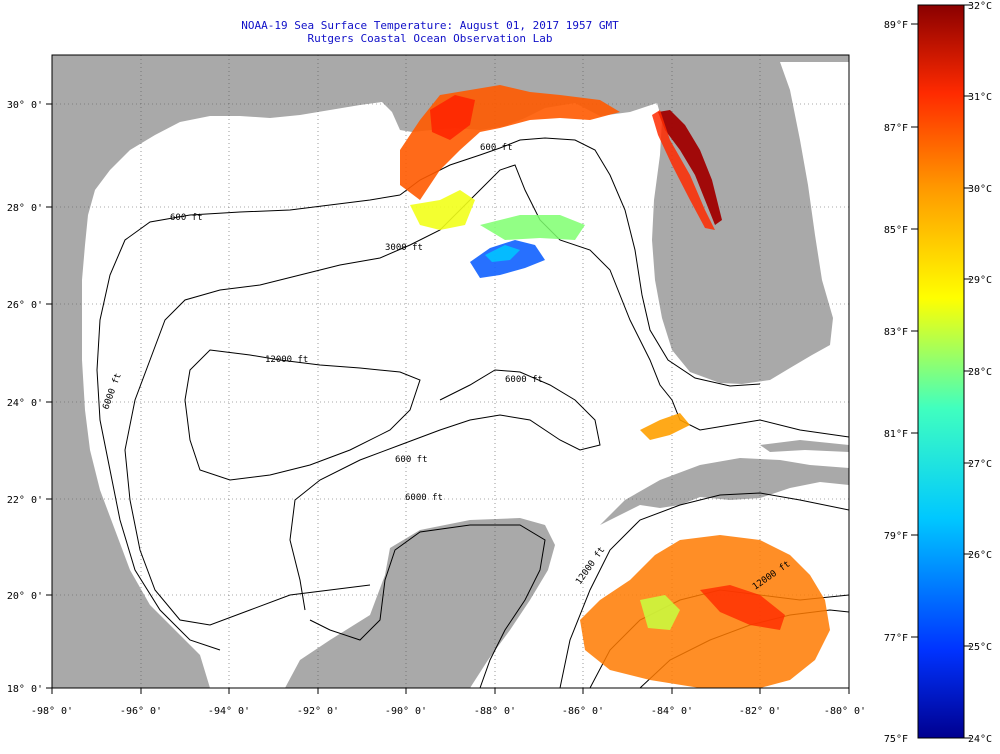 This screenshot has height=754, width=1000. Describe the element at coordinates (896, 739) in the screenshot. I see `colorbar-f-label: 75°F` at that location.